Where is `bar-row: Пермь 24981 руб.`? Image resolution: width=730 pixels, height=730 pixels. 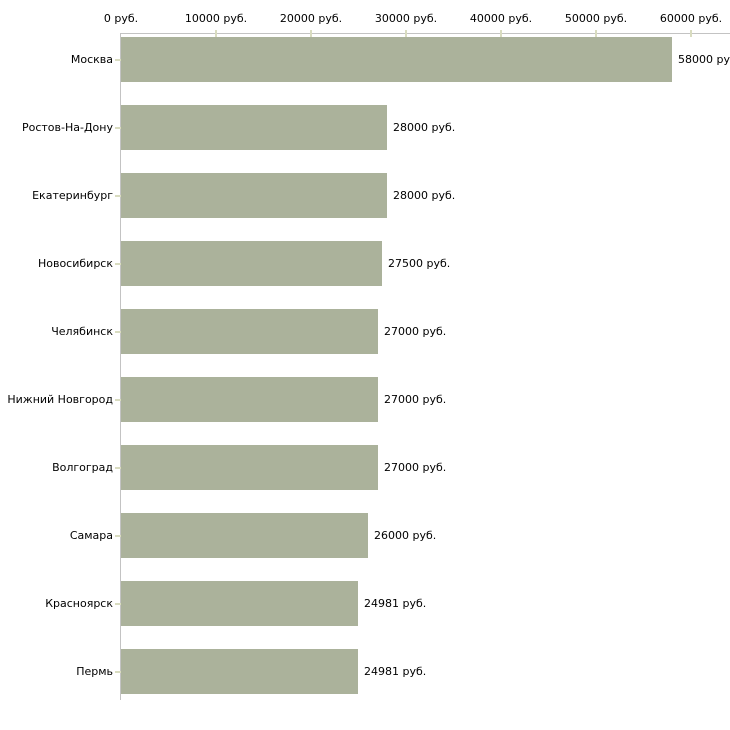
bar-row: Пермь 24981 руб. is located at coordinates (365, 671).